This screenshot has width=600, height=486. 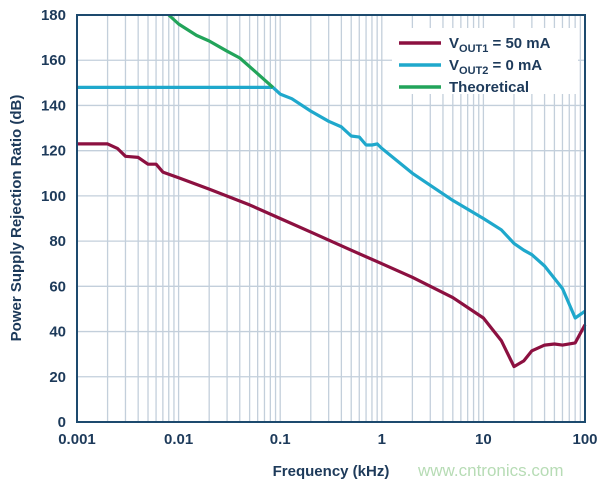 What do you see at coordinates (280, 439) in the screenshot?
I see `x-tick-label: 0.1` at bounding box center [280, 439].